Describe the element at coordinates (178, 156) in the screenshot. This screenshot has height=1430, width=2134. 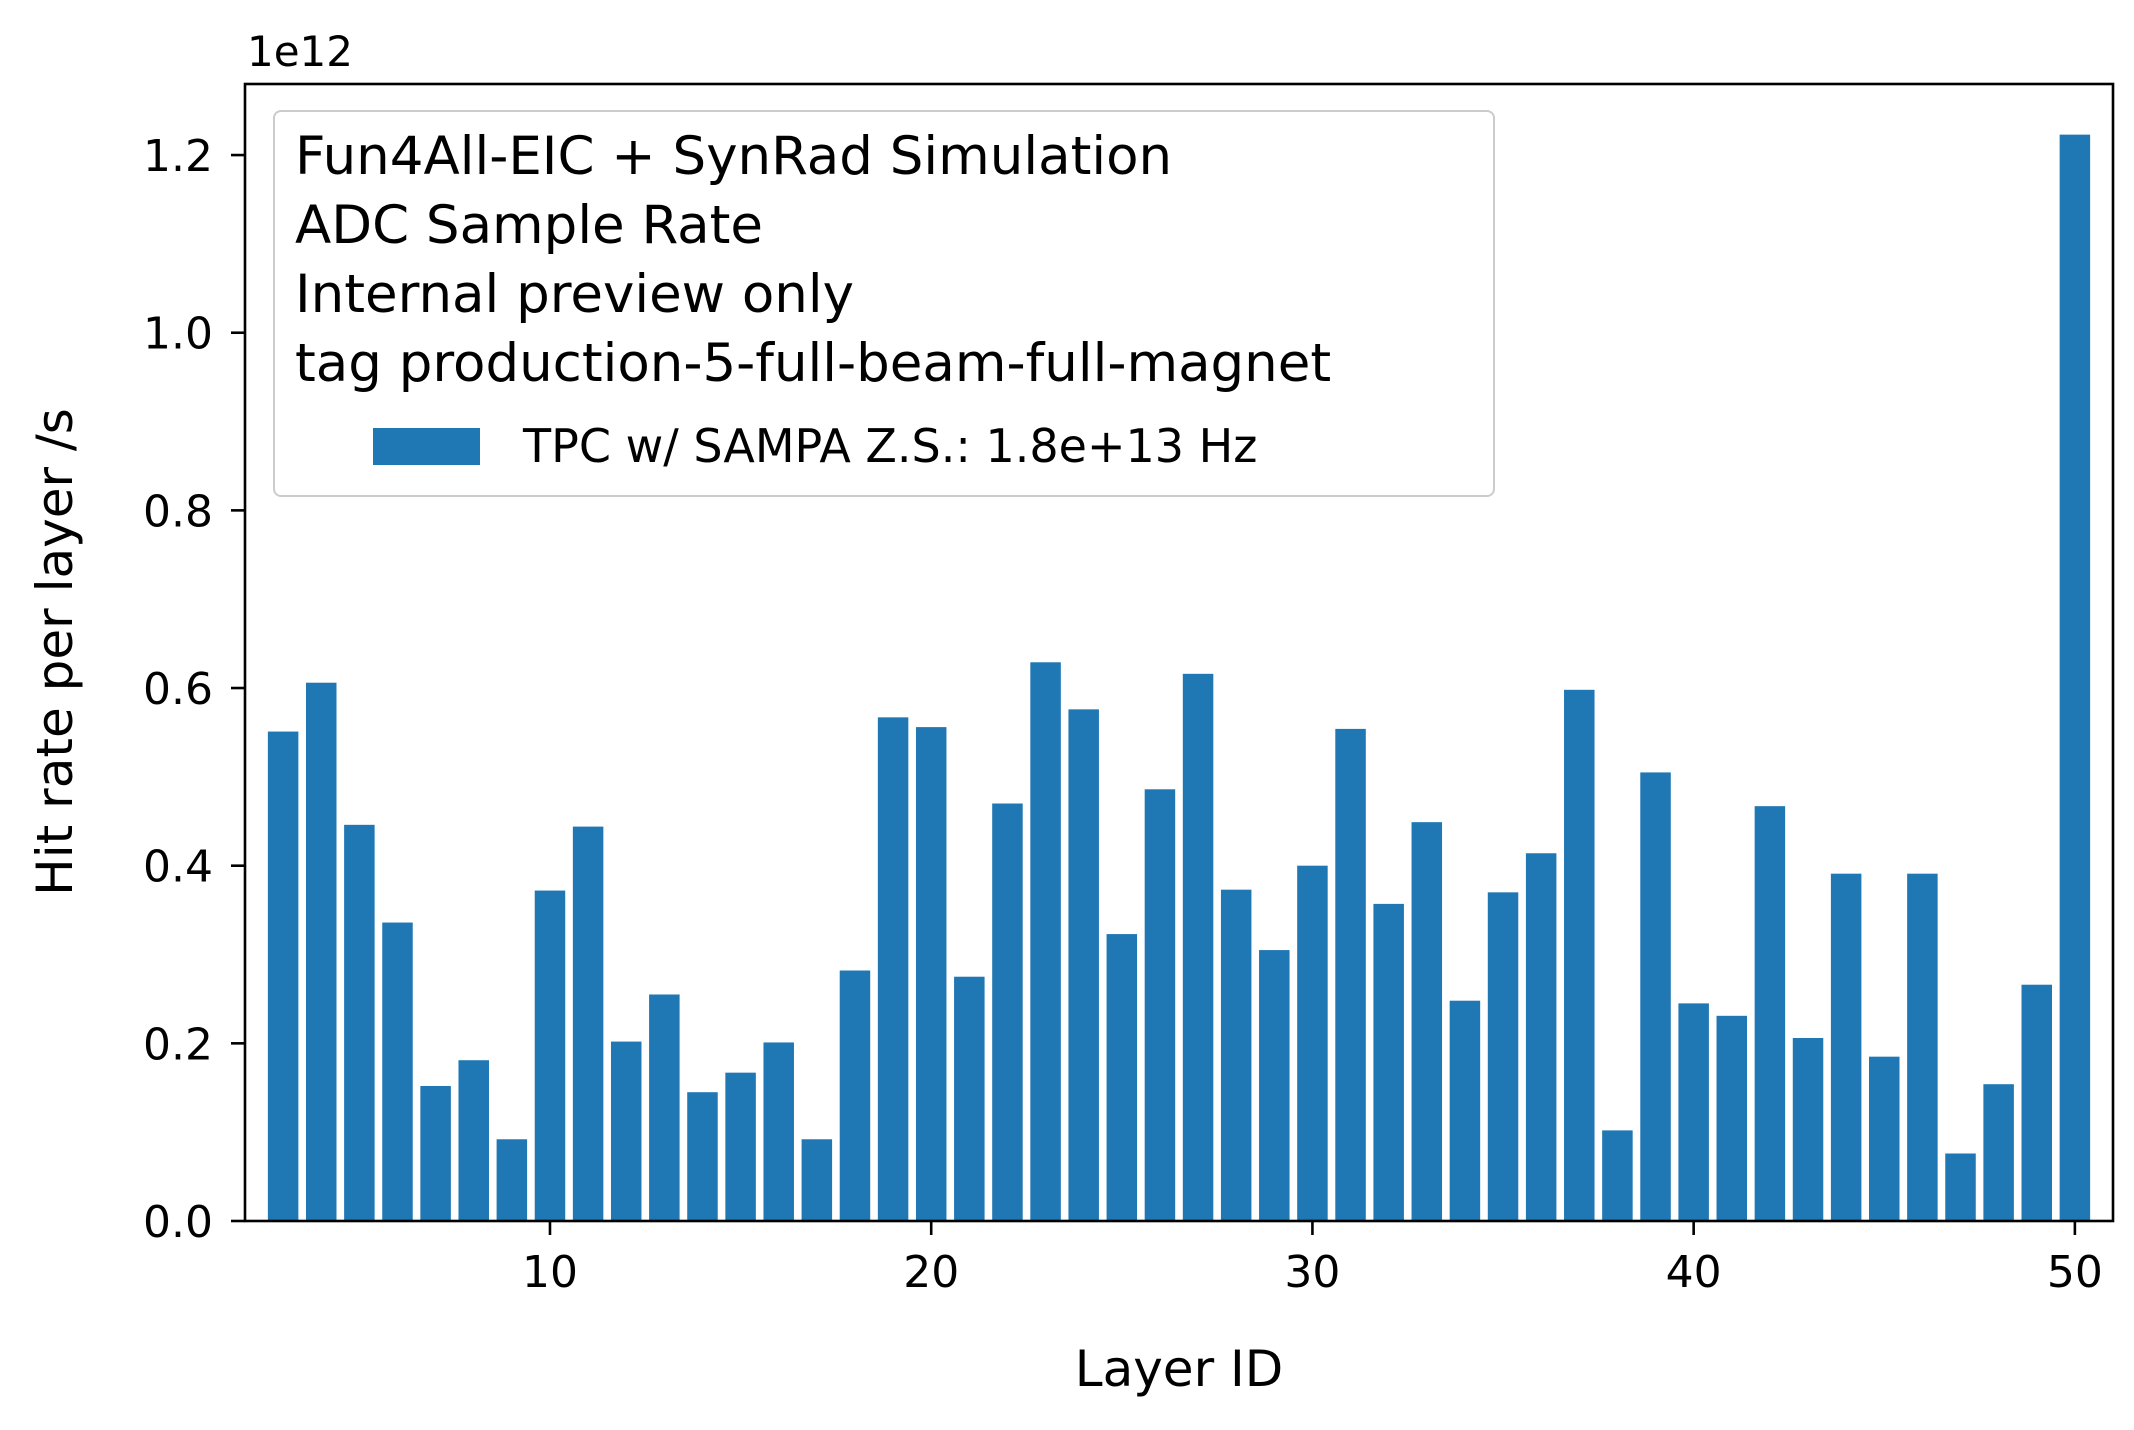
I see `y-tick-label: 1.2` at that location.